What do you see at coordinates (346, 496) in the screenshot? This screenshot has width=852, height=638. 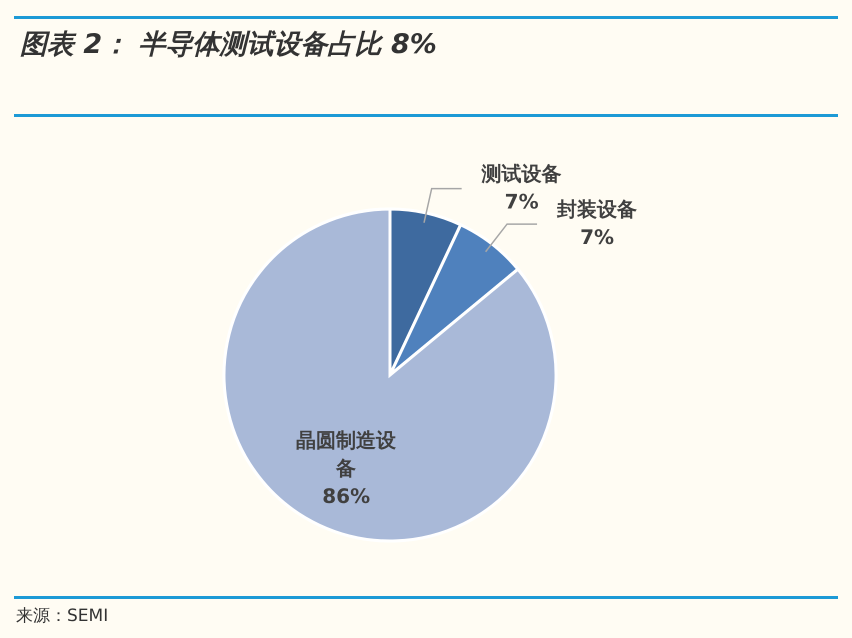 I see `data-label: 86%` at bounding box center [346, 496].